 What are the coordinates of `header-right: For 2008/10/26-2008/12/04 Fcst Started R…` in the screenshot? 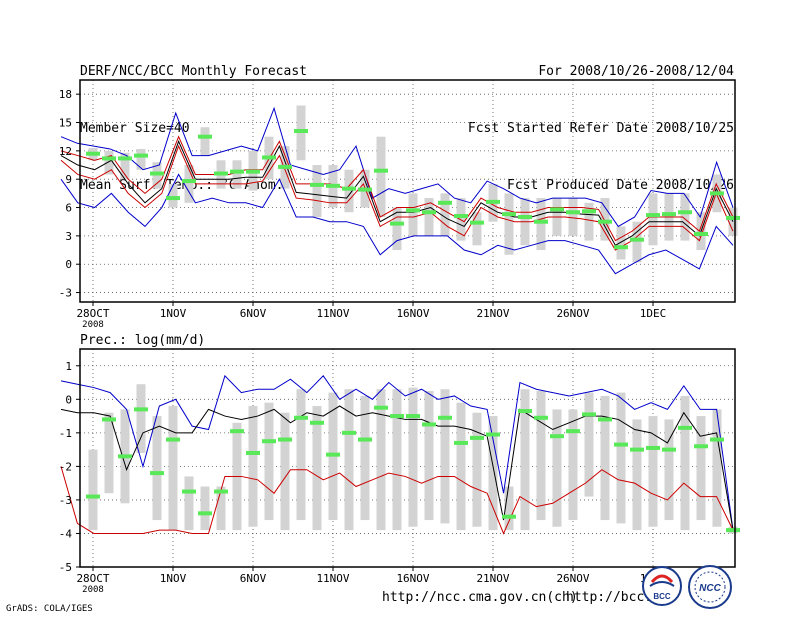 It's located at (601, 119).